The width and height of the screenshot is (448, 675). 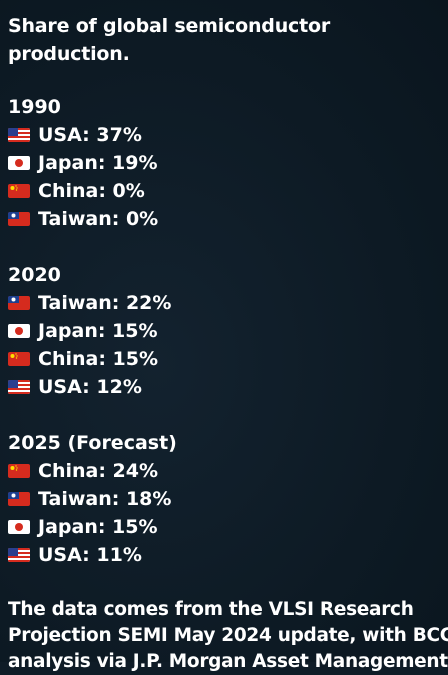 What do you see at coordinates (224, 471) in the screenshot?
I see `list-item: China: 24%` at bounding box center [224, 471].